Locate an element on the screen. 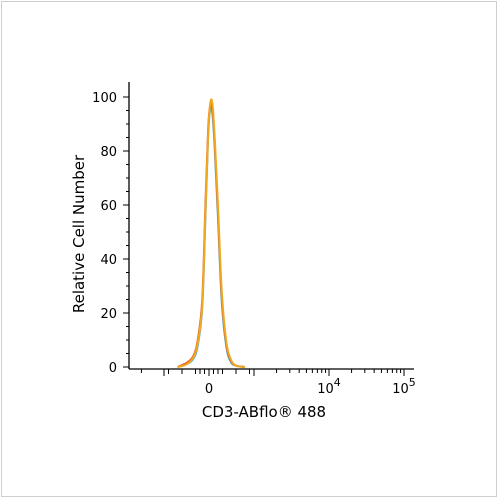 The height and width of the screenshot is (502, 500). x-tick-label: 0 is located at coordinates (209, 389).